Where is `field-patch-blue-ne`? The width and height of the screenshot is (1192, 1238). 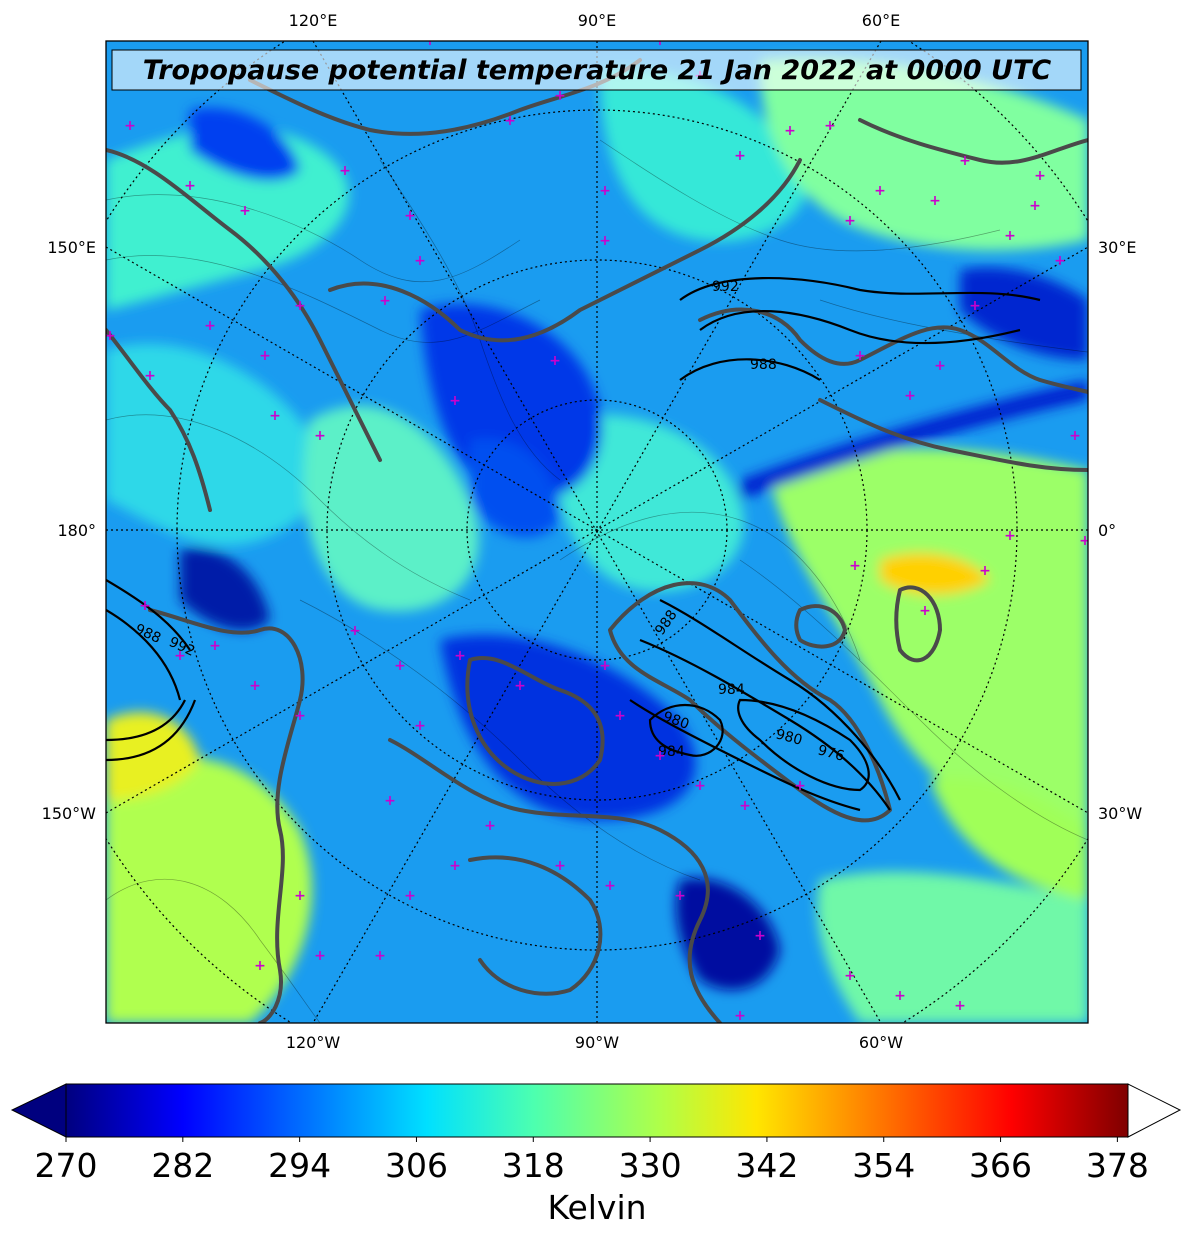 field-patch-blue-ne is located at coordinates (1024, 313).